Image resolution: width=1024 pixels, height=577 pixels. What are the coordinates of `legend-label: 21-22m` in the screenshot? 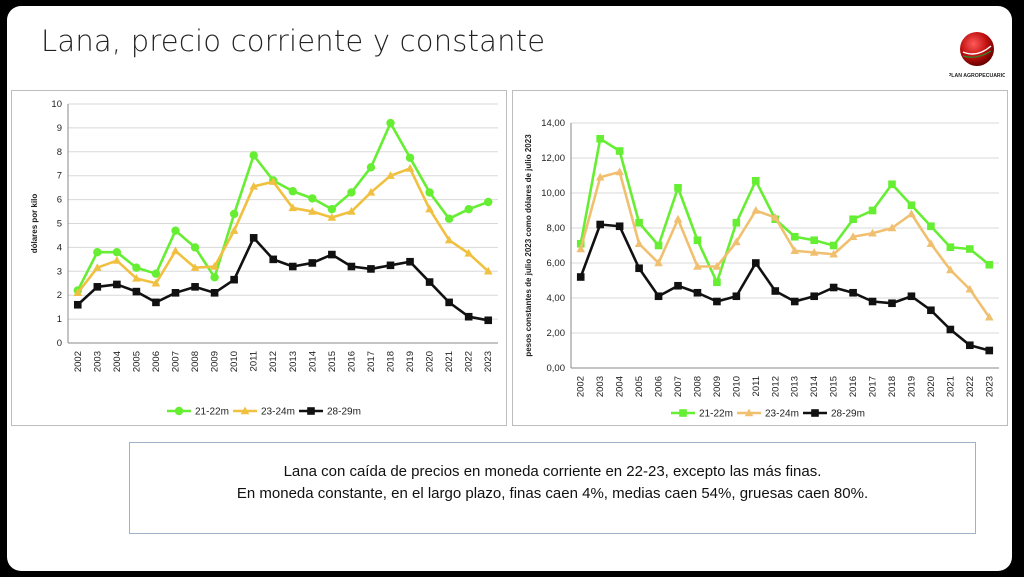 It's located at (212, 412).